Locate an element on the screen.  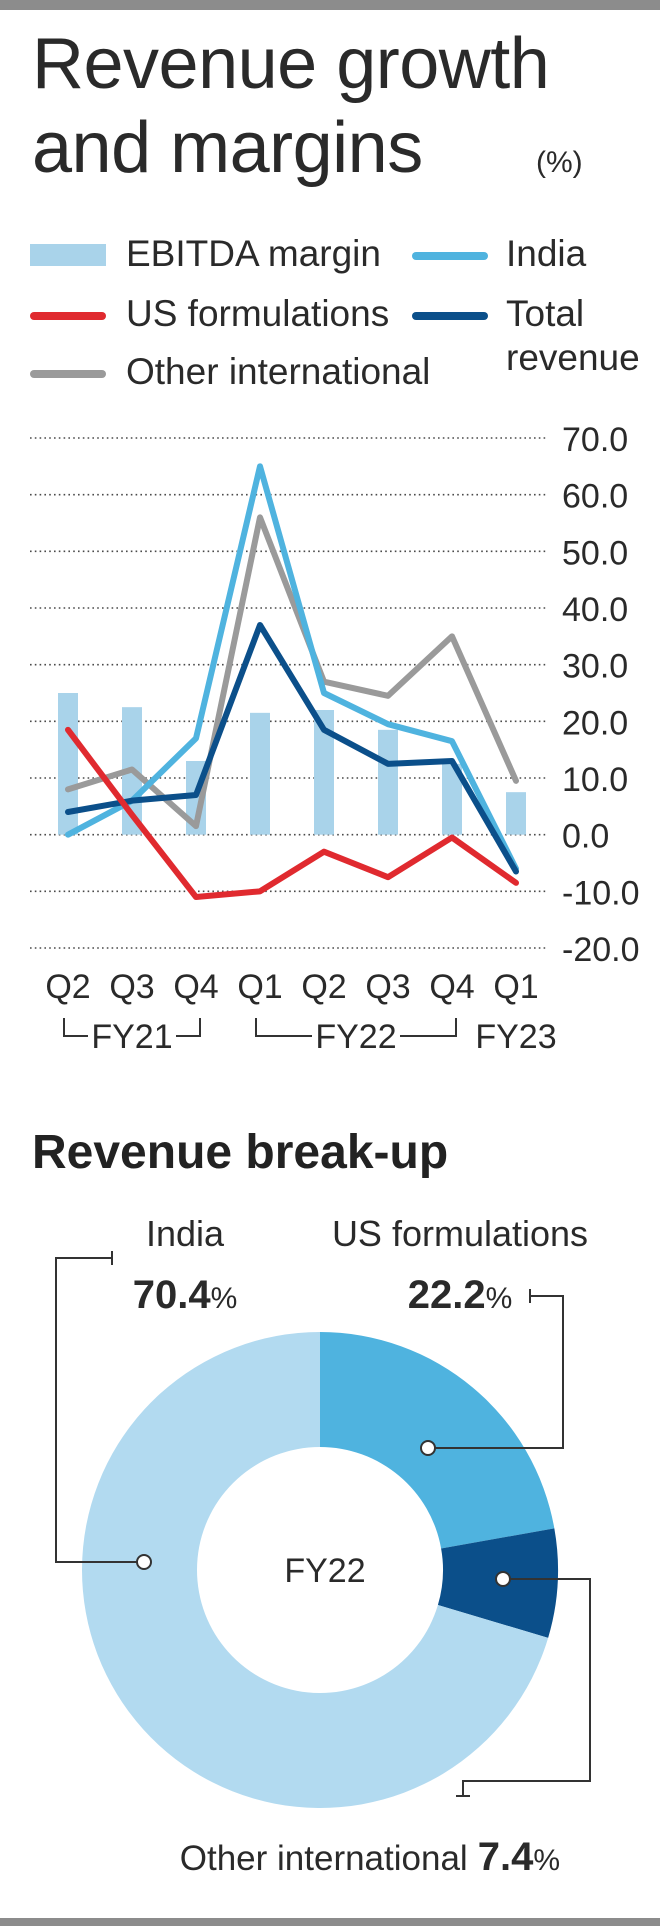
callout-label-india: India is located at coordinates (185, 1233).